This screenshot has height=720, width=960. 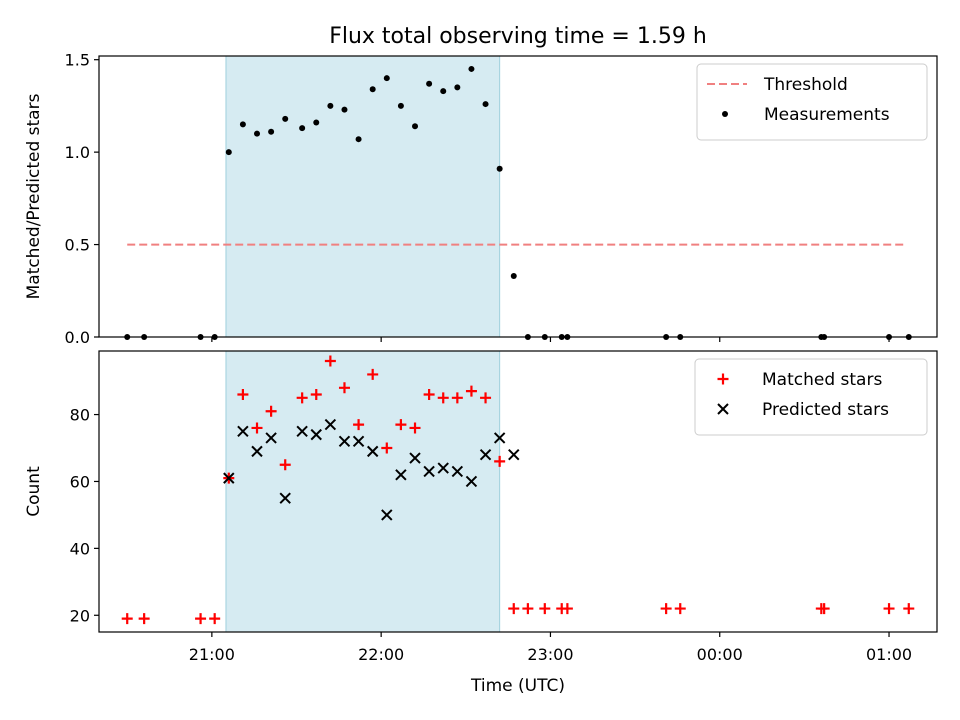 I want to click on legend: Matched stars Predicted stars, so click(x=811, y=397).